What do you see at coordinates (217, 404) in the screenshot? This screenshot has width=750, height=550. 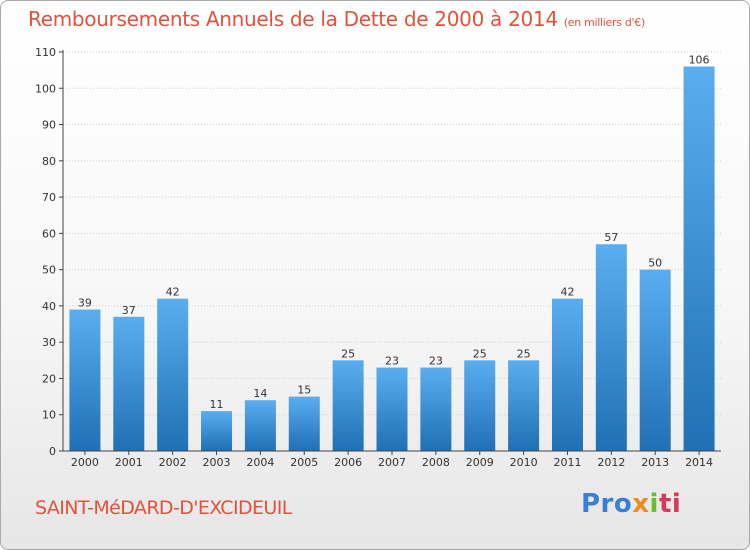 I see `data-label: 11` at bounding box center [217, 404].